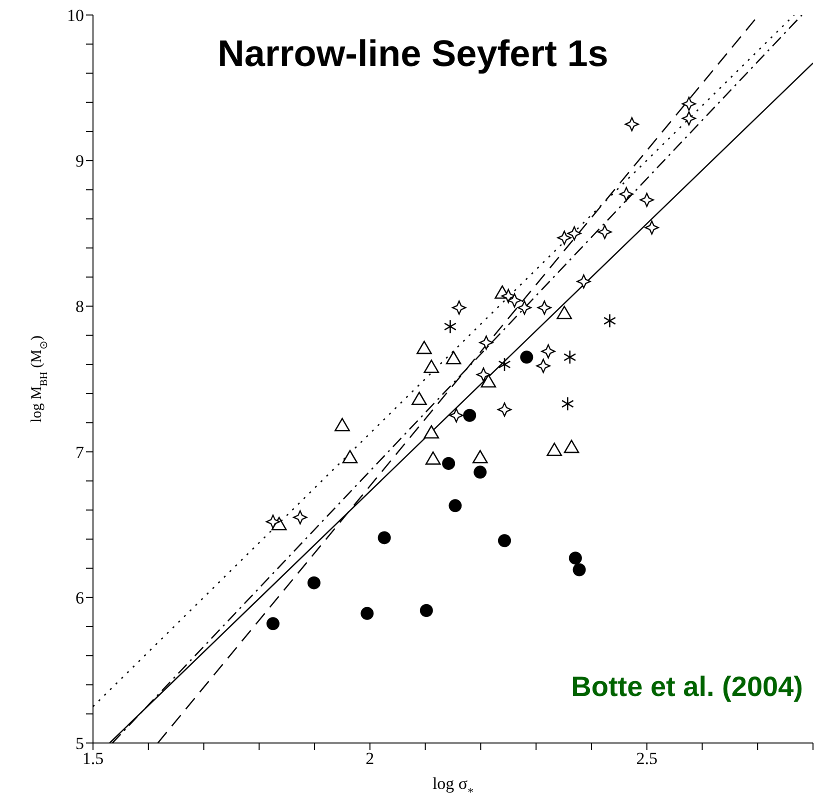 This screenshot has height=805, width=820. Describe the element at coordinates (80, 306) in the screenshot. I see `y-tick-label: 8` at that location.